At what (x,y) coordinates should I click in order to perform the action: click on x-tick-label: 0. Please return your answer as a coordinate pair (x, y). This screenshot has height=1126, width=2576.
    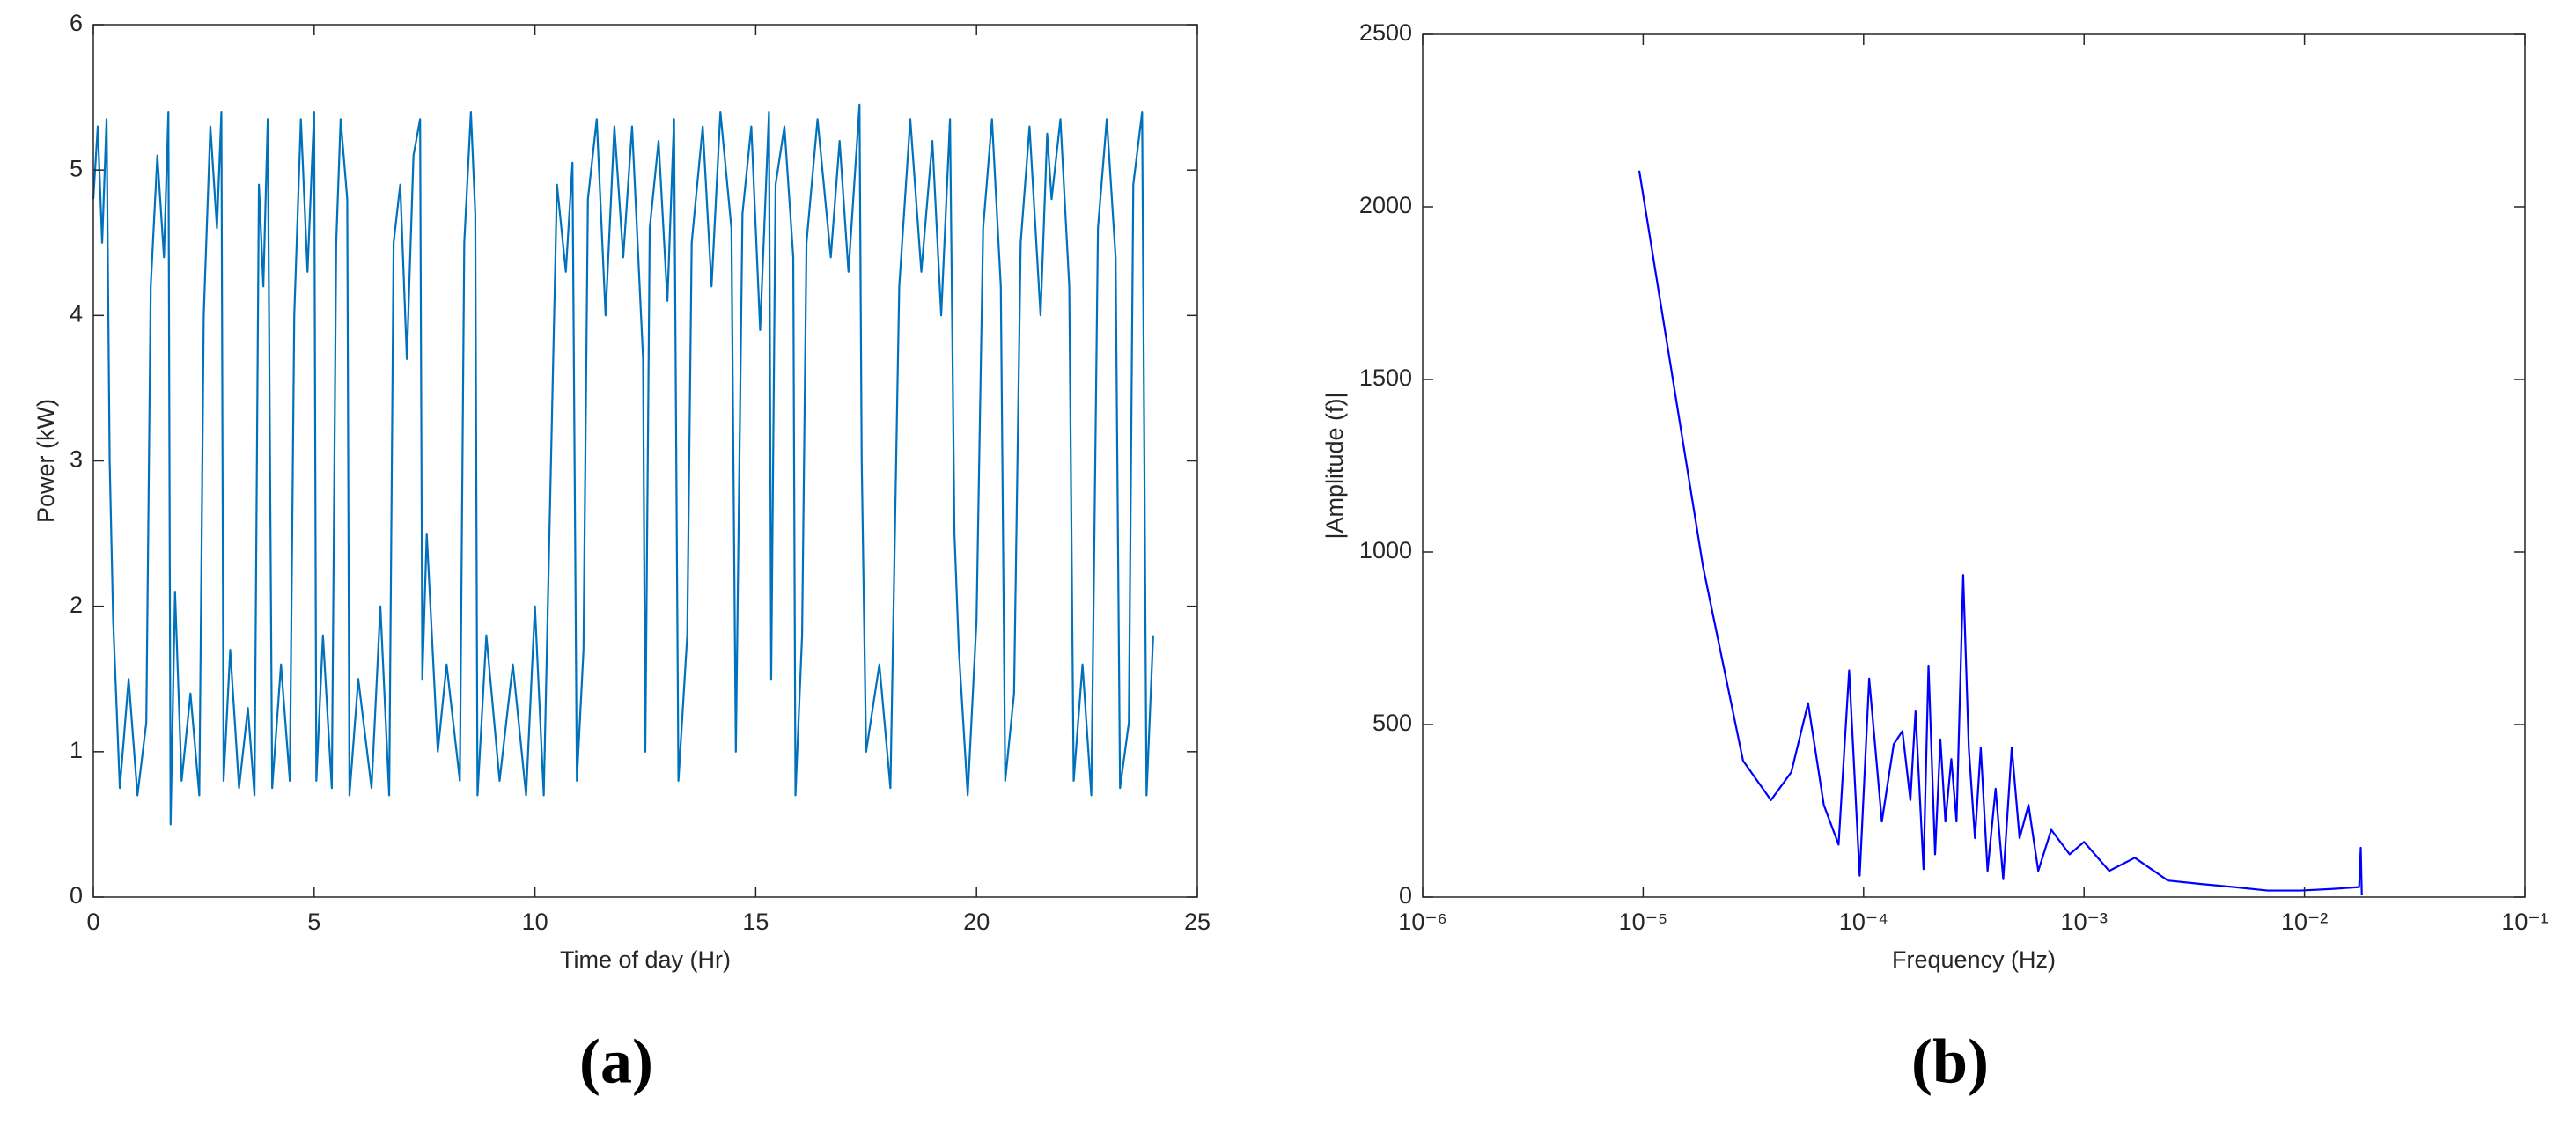
    Looking at the image, I should click on (93, 922).